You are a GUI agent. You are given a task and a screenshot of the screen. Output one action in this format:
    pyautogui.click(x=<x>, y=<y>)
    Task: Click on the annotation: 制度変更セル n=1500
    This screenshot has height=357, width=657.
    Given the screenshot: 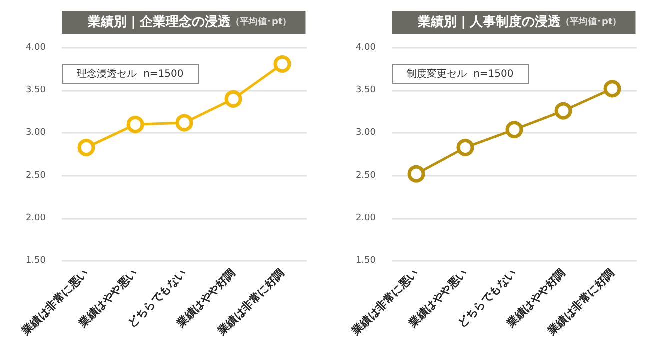 What is the action you would take?
    pyautogui.click(x=460, y=74)
    